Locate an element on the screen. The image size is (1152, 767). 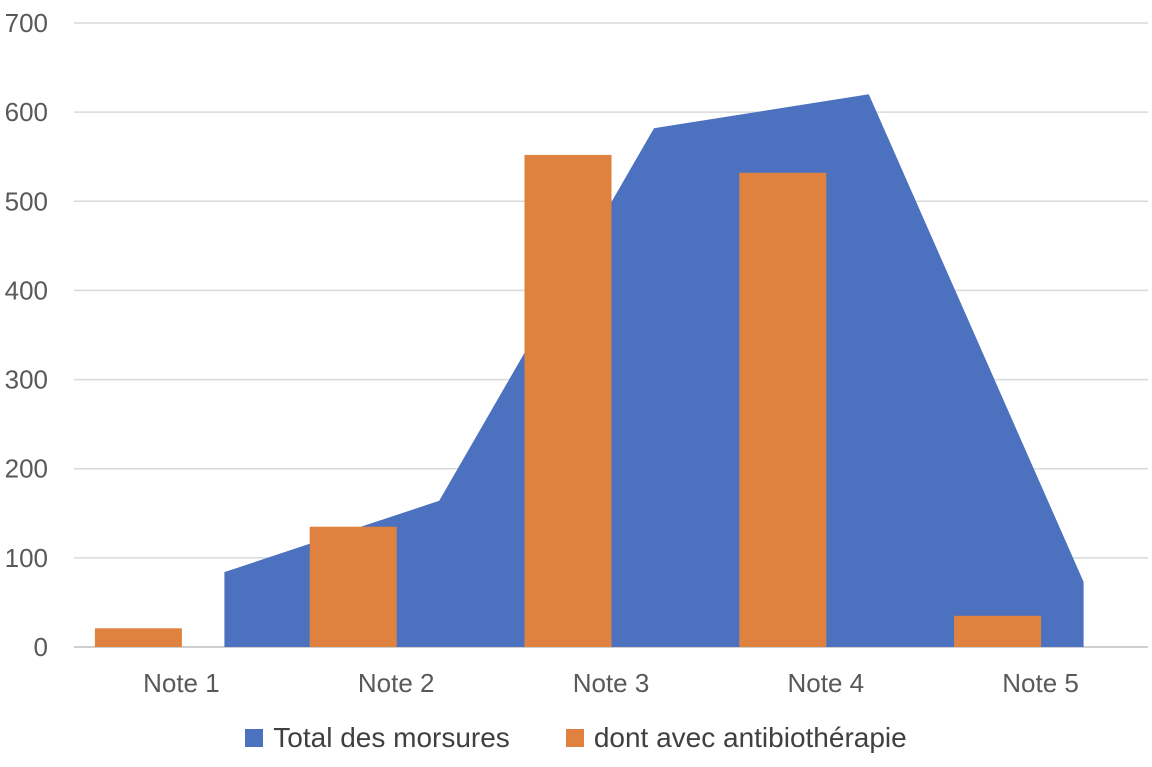
x-tick-label: Note 5 is located at coordinates (1040, 683).